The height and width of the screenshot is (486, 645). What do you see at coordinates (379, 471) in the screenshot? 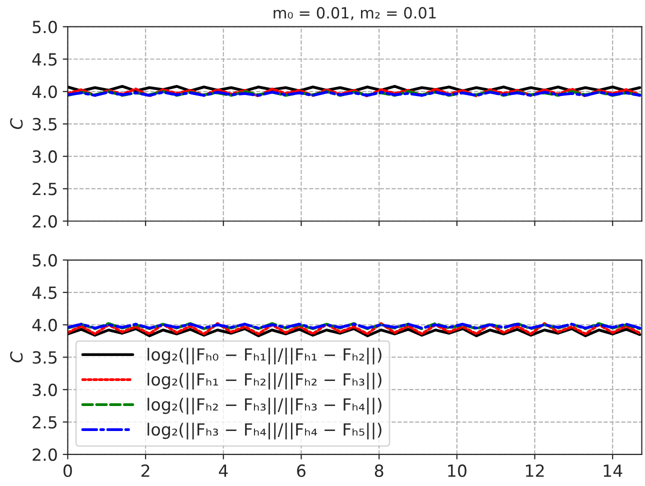
I see `x-tick-label: 8` at bounding box center [379, 471].